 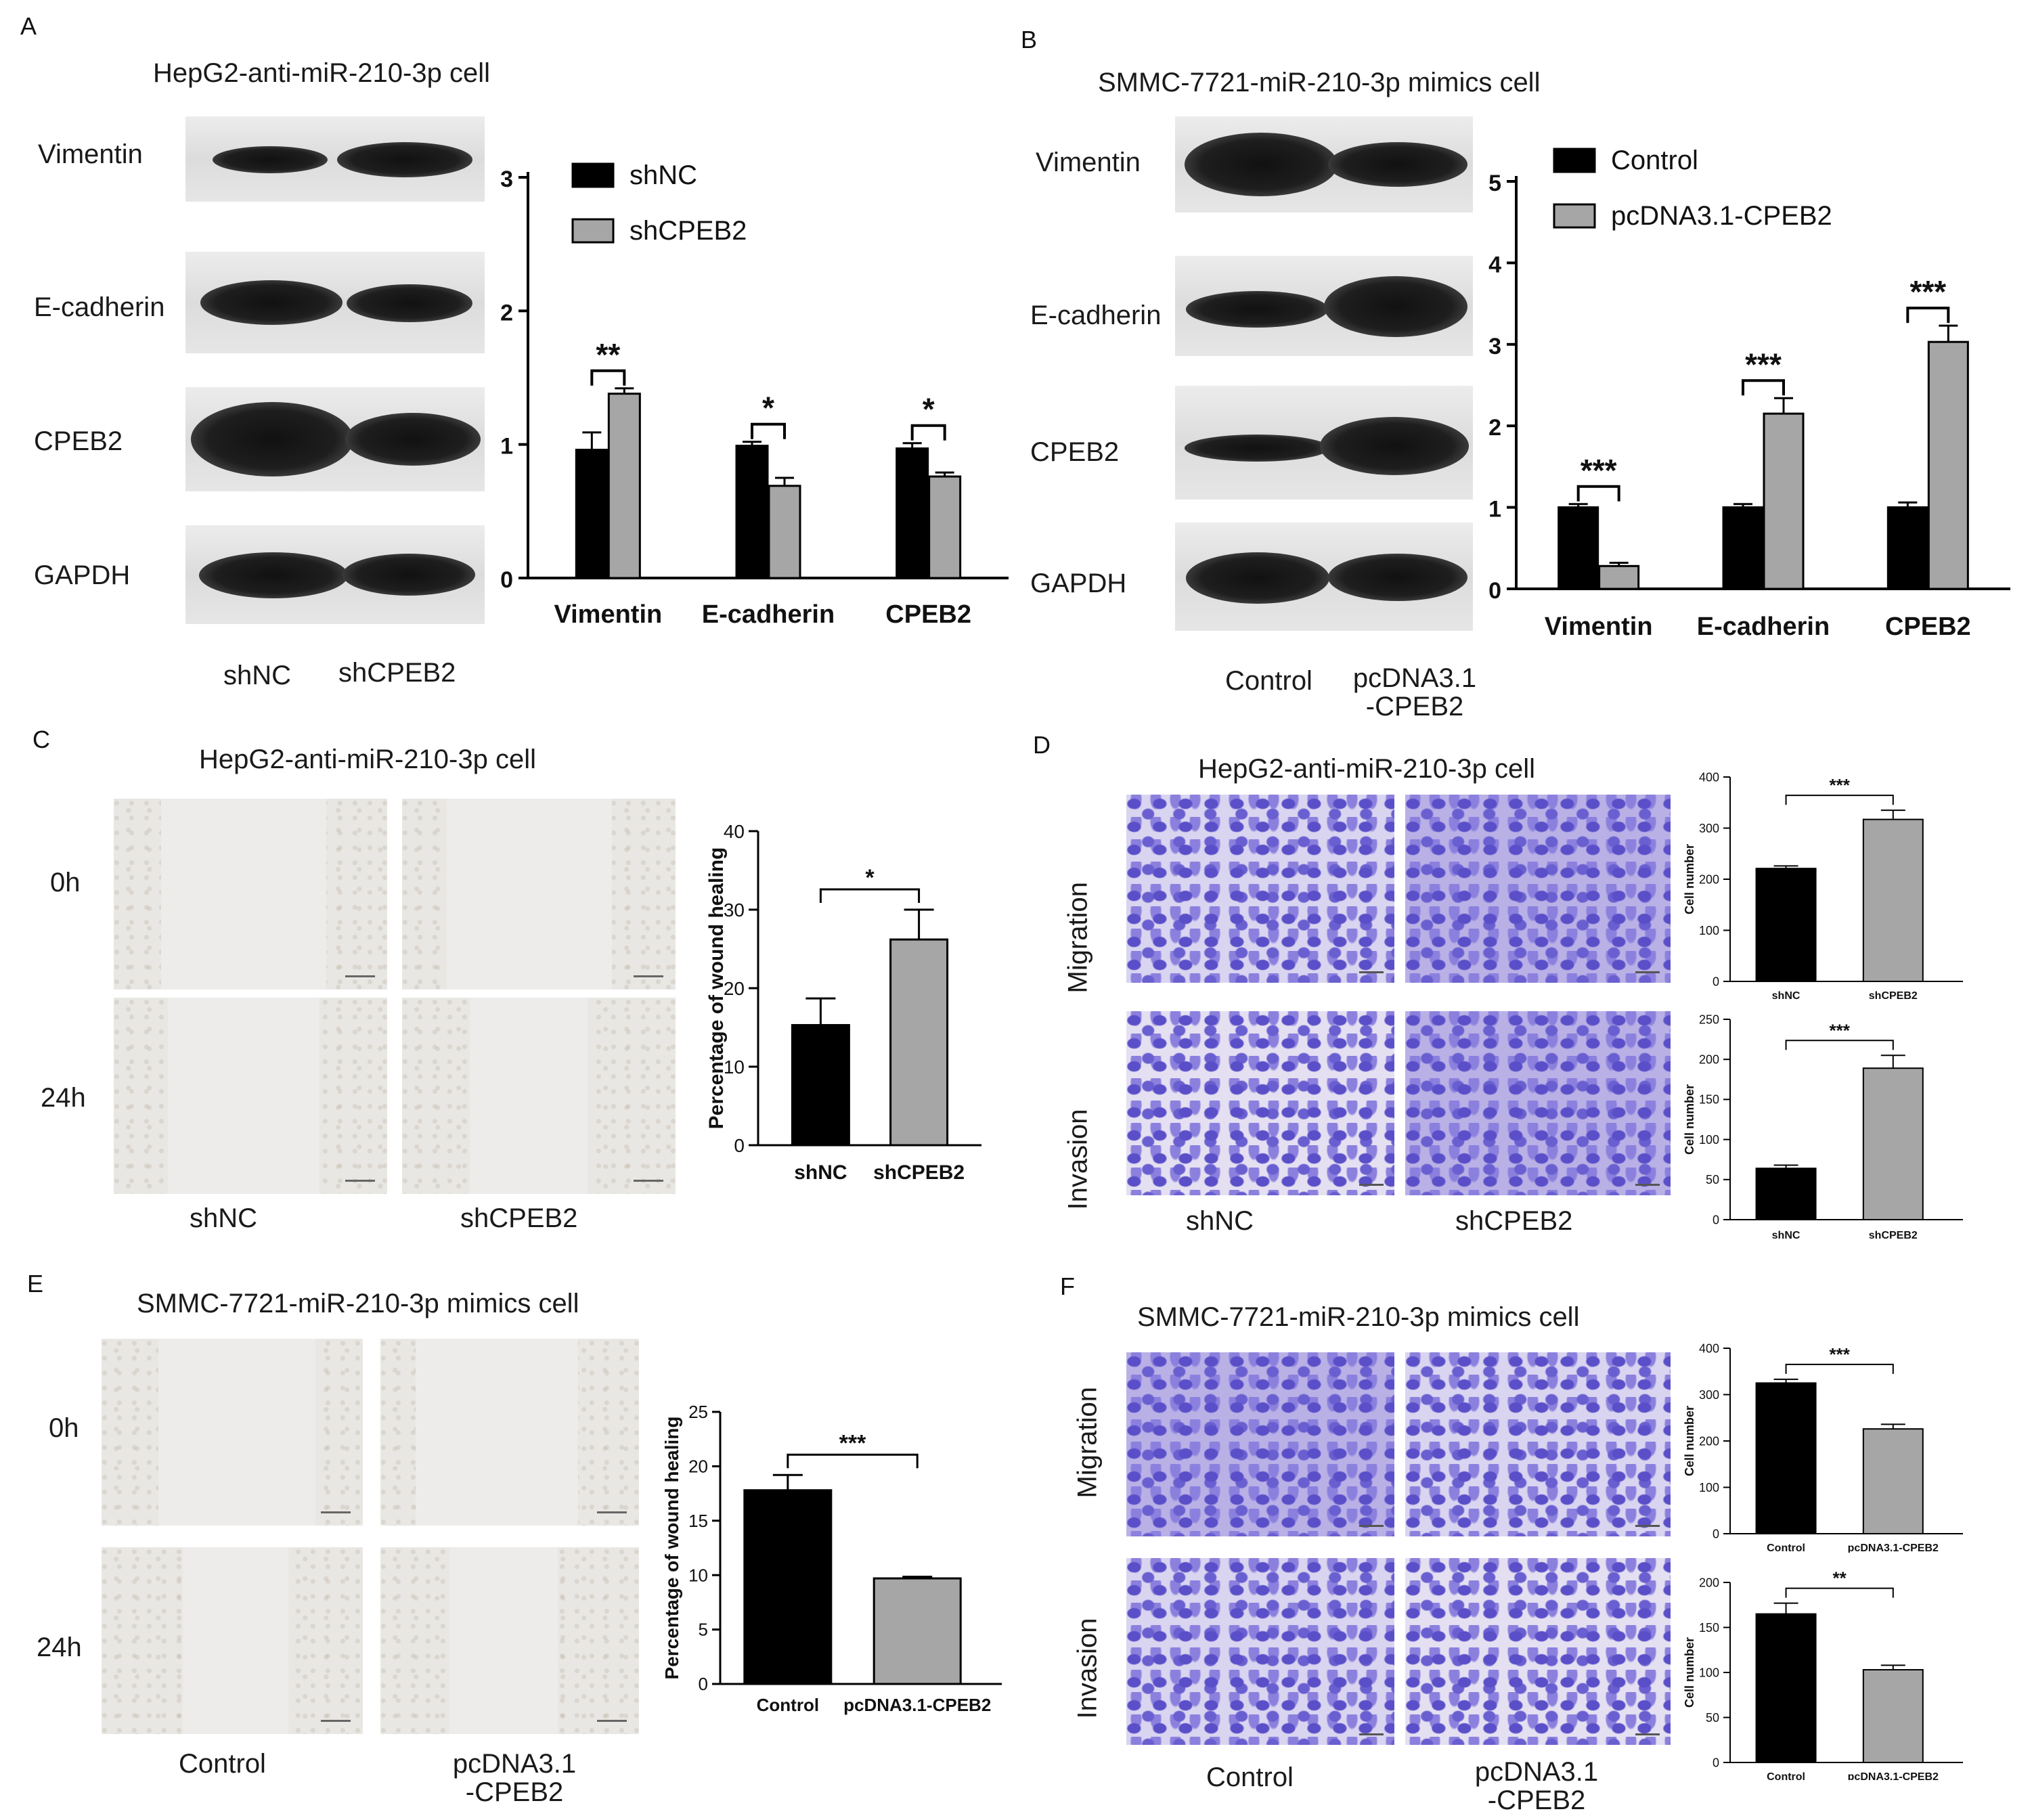 What do you see at coordinates (1578, 548) in the screenshot?
I see `bar-Control-Vimentin` at bounding box center [1578, 548].